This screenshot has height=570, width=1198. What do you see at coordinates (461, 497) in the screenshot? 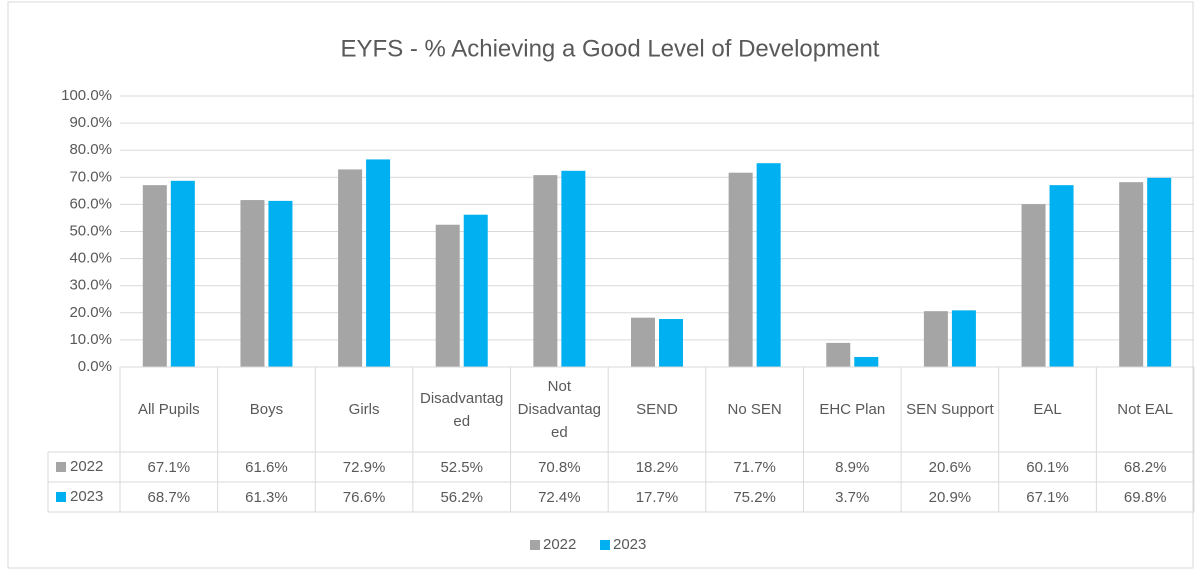
I see `table-value: 56.2%` at bounding box center [461, 497].